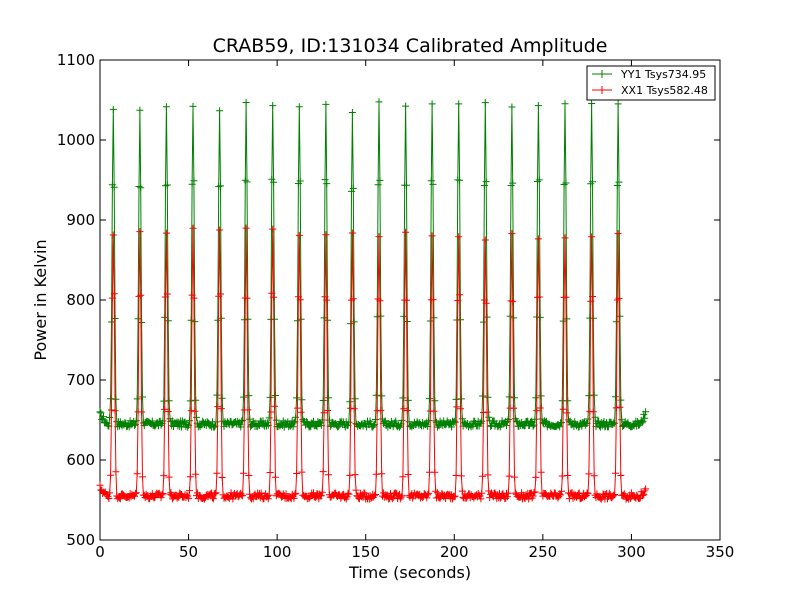 The image size is (800, 600). What do you see at coordinates (80, 300) in the screenshot?
I see `y-tick-label: 800` at bounding box center [80, 300].